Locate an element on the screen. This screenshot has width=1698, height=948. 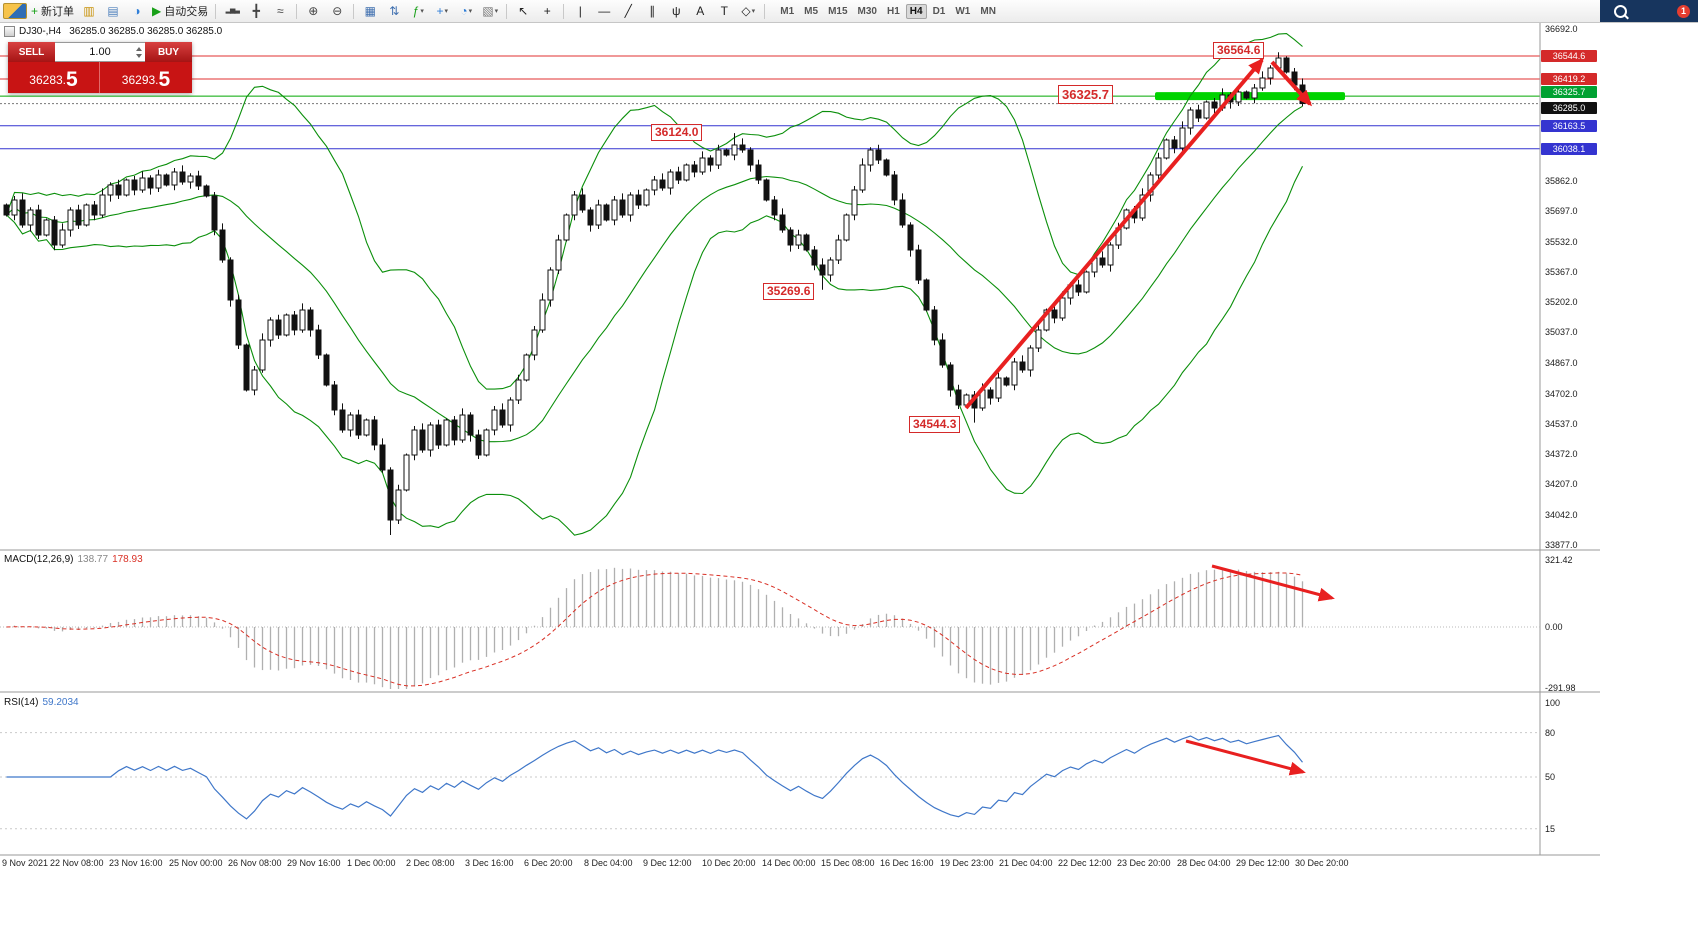
template-icon: ▧ ▾ is located at coordinates (490, 11).